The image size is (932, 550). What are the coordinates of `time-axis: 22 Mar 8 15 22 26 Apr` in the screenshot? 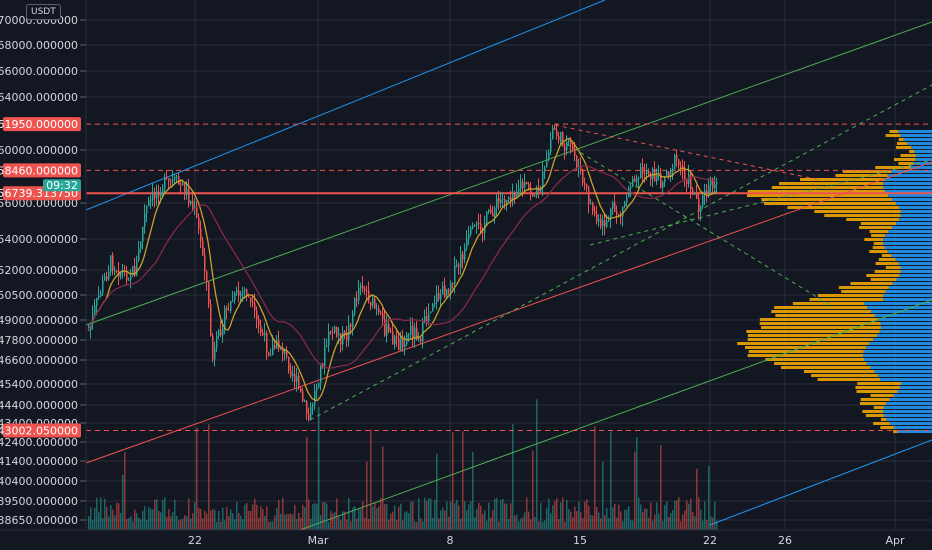 It's located at (546, 540).